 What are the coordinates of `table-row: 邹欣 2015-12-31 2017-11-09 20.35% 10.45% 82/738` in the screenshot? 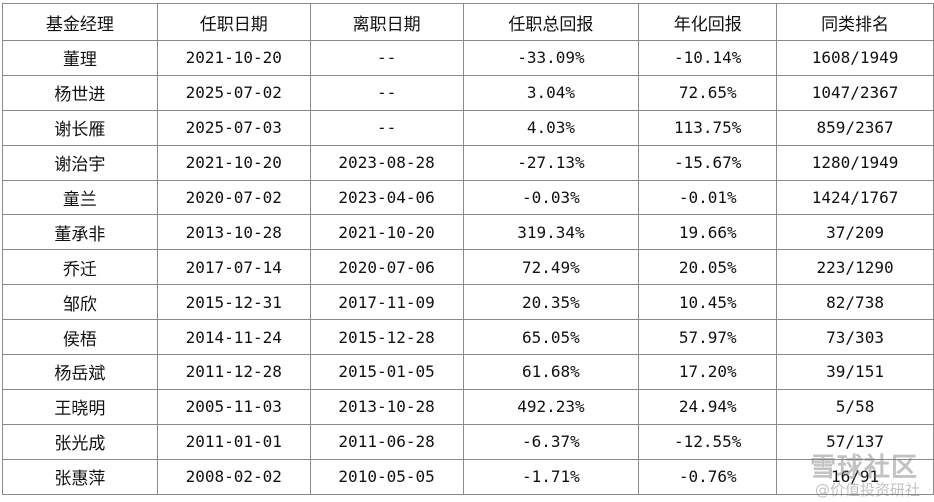 It's located at (468, 302).